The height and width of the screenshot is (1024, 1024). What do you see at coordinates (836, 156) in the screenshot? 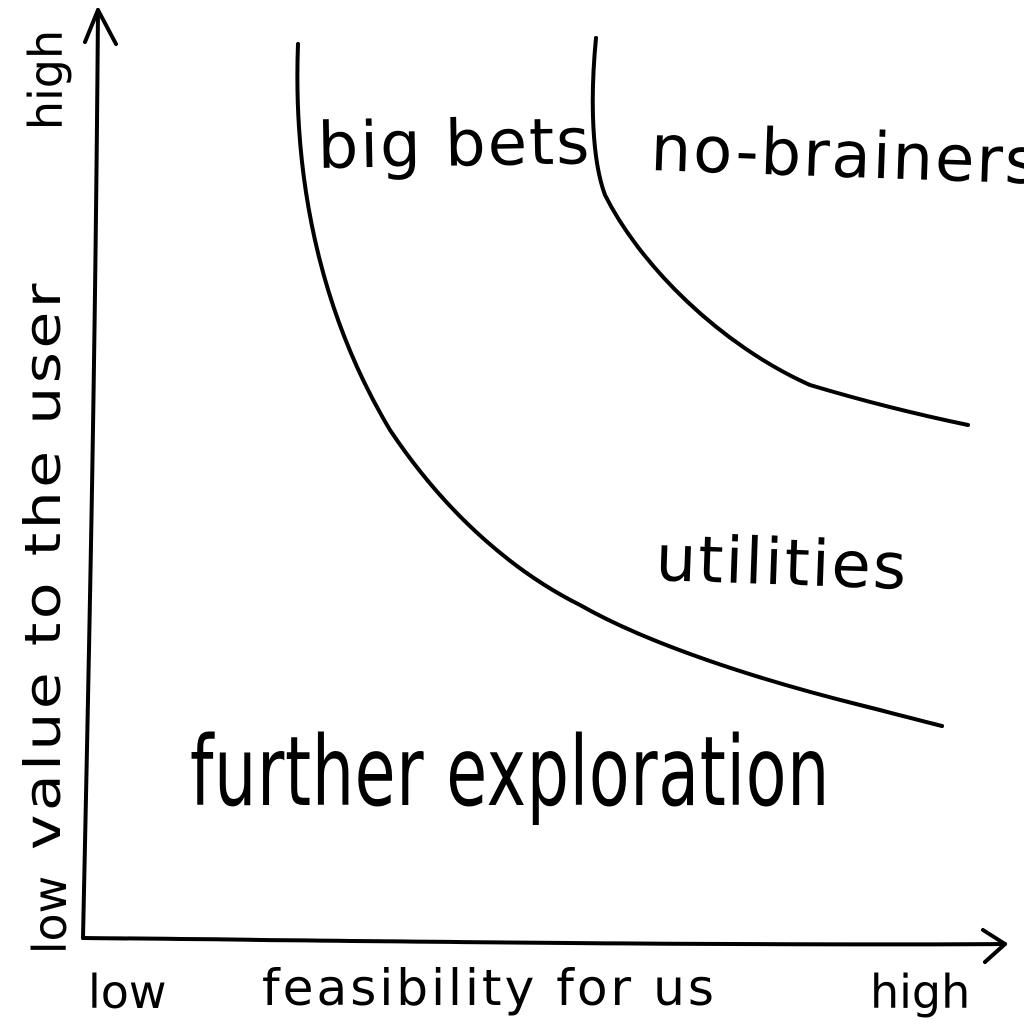
I see `region-label-no-brainers: no-brainers` at bounding box center [836, 156].